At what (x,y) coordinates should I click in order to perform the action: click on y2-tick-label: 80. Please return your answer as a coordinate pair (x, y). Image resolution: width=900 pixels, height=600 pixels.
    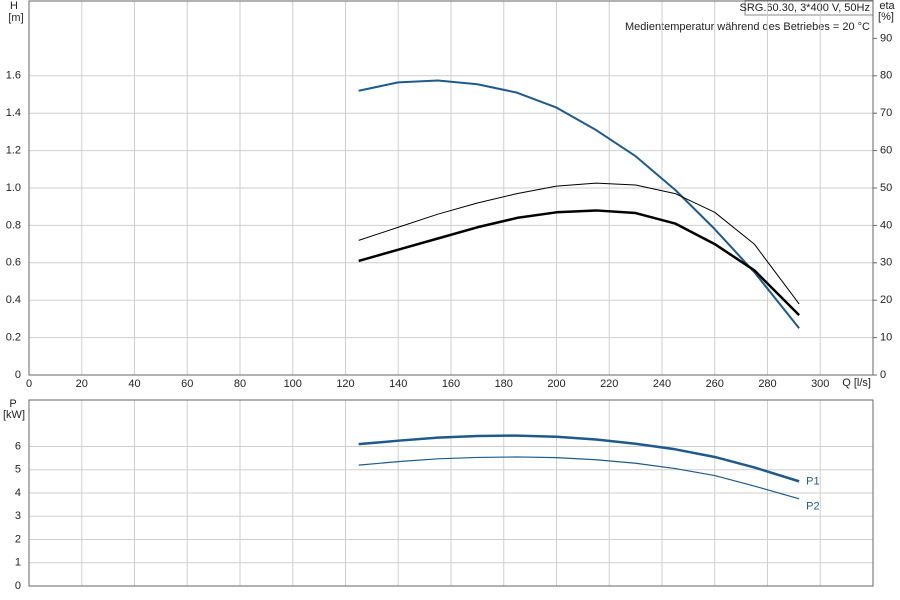
    Looking at the image, I should click on (886, 76).